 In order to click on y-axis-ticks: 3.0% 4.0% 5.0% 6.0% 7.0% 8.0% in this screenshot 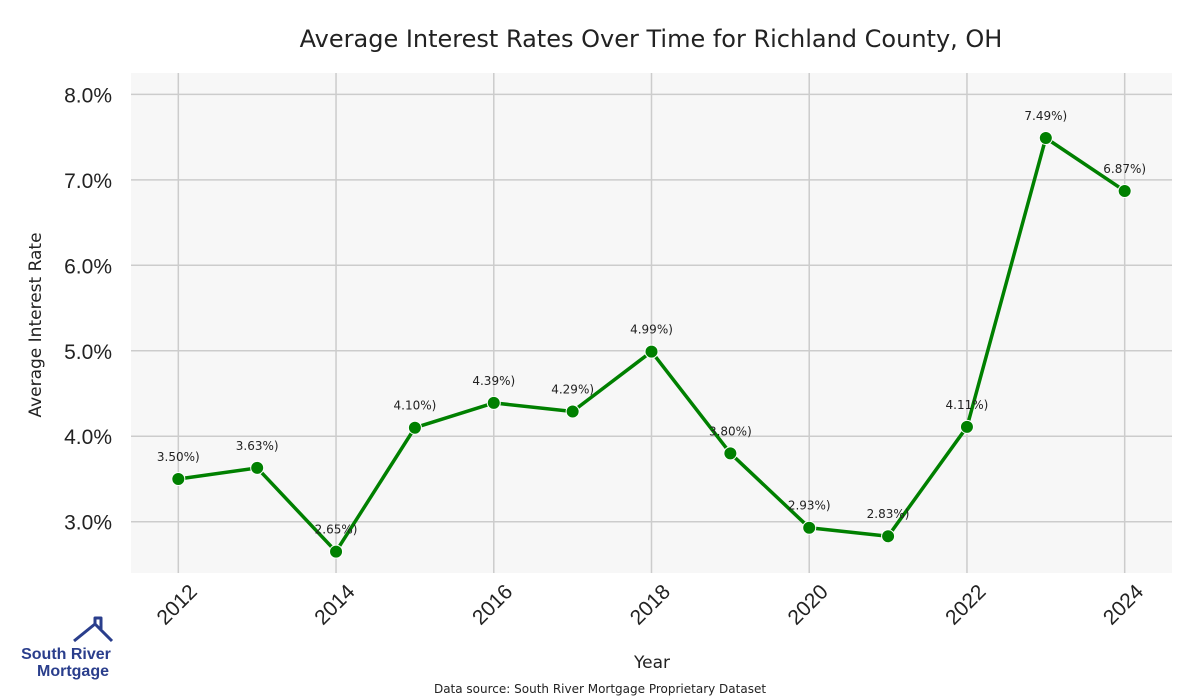, I will do `click(88, 309)`.